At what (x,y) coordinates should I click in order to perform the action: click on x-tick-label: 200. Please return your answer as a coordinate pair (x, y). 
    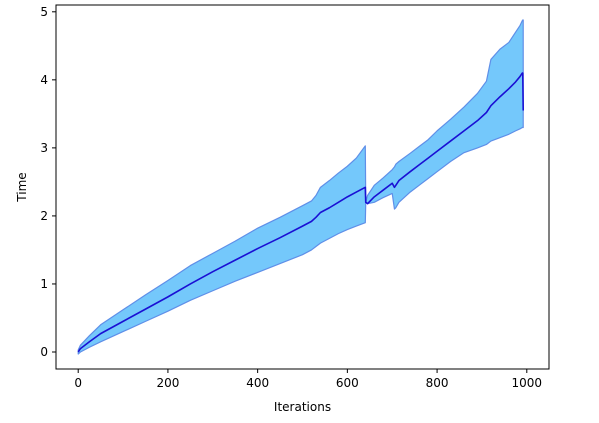
    Looking at the image, I should click on (167, 383).